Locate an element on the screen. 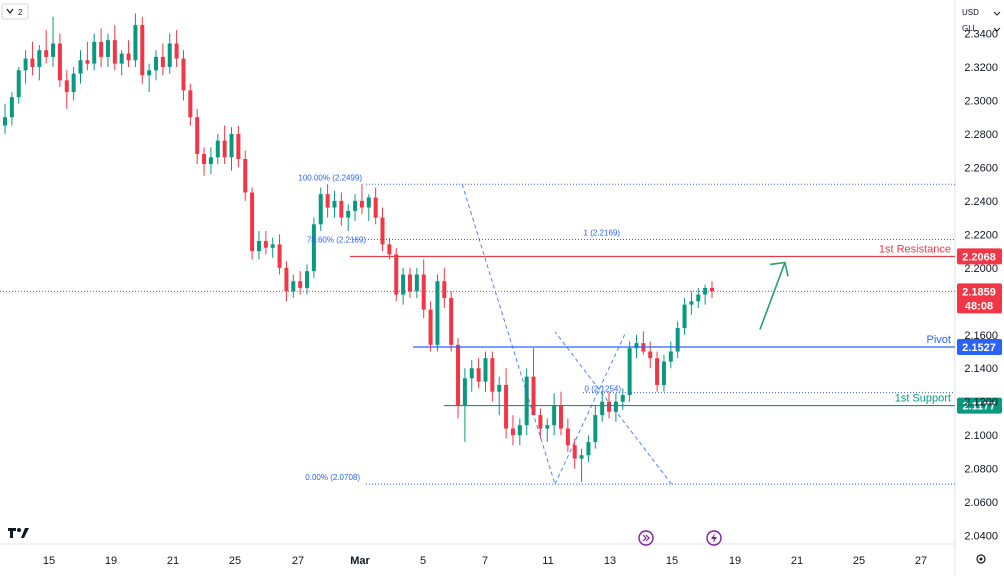 The height and width of the screenshot is (576, 1004). x-tick-label: 19 is located at coordinates (111, 561).